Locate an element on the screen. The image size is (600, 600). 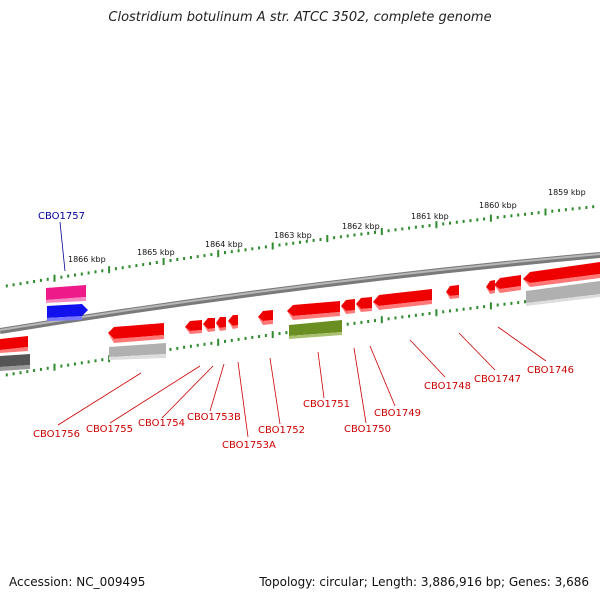
gene-cbo1753b is located at coordinates (221, 322).